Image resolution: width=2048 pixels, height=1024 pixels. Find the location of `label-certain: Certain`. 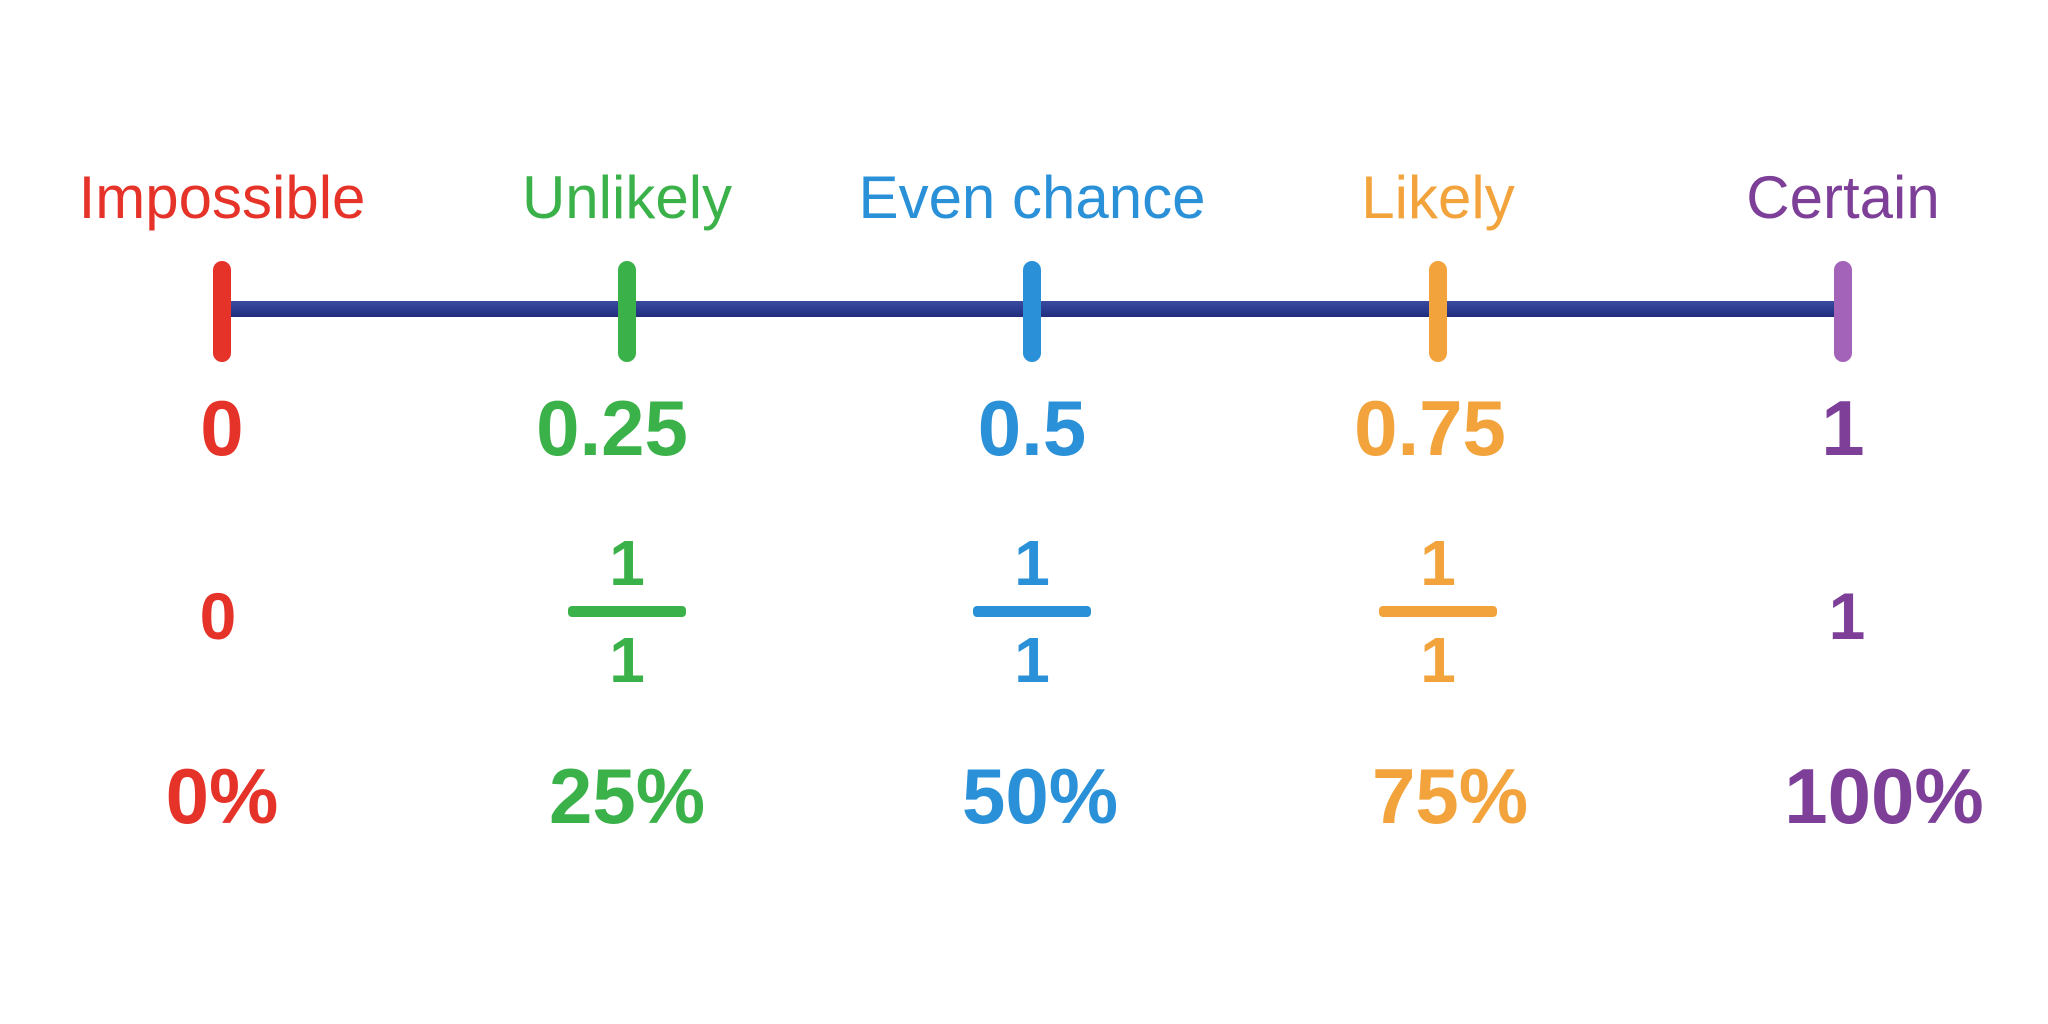

label-certain: Certain is located at coordinates (1843, 197).